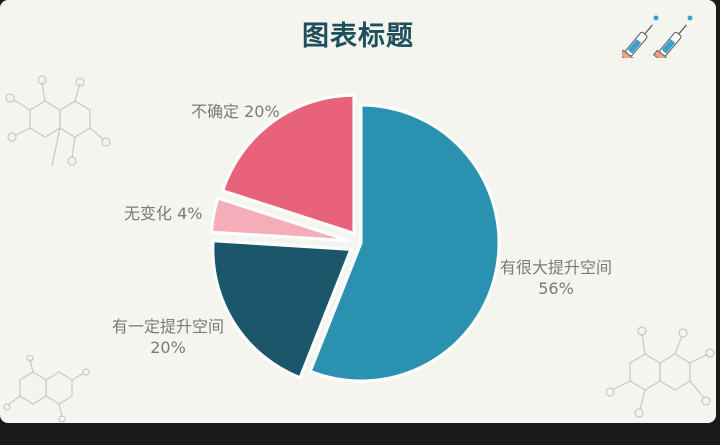 This screenshot has height=445, width=720. I want to click on slice-percent-uncertain: 20%, so click(262, 111).